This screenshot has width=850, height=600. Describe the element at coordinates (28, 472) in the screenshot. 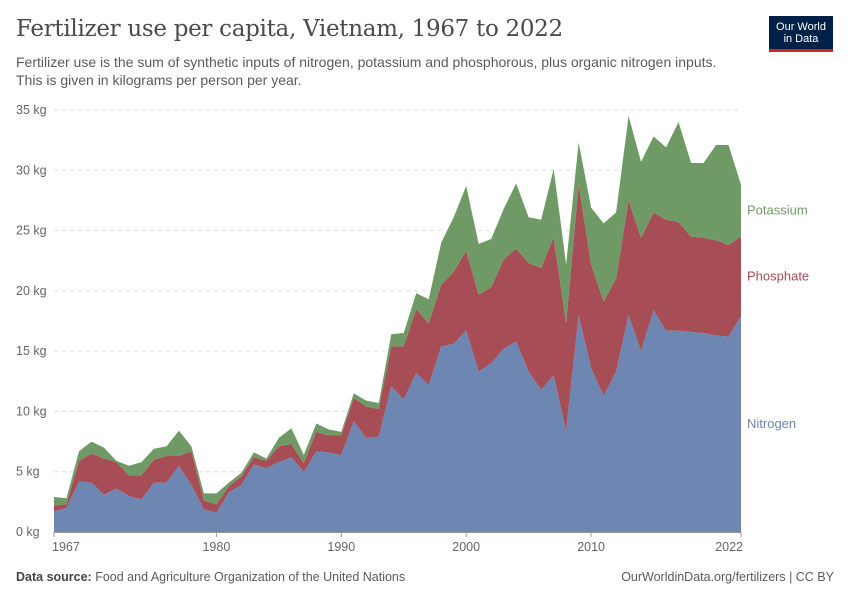

I see `y-tick-label: 5 kg` at that location.